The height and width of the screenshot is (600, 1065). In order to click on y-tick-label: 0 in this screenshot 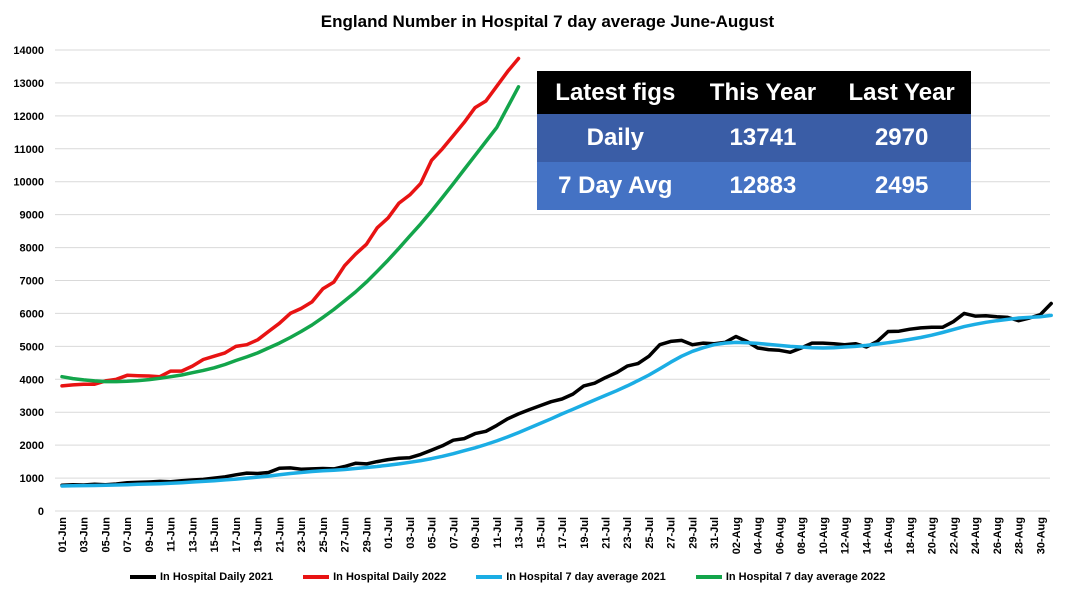, I will do `click(41, 512)`.